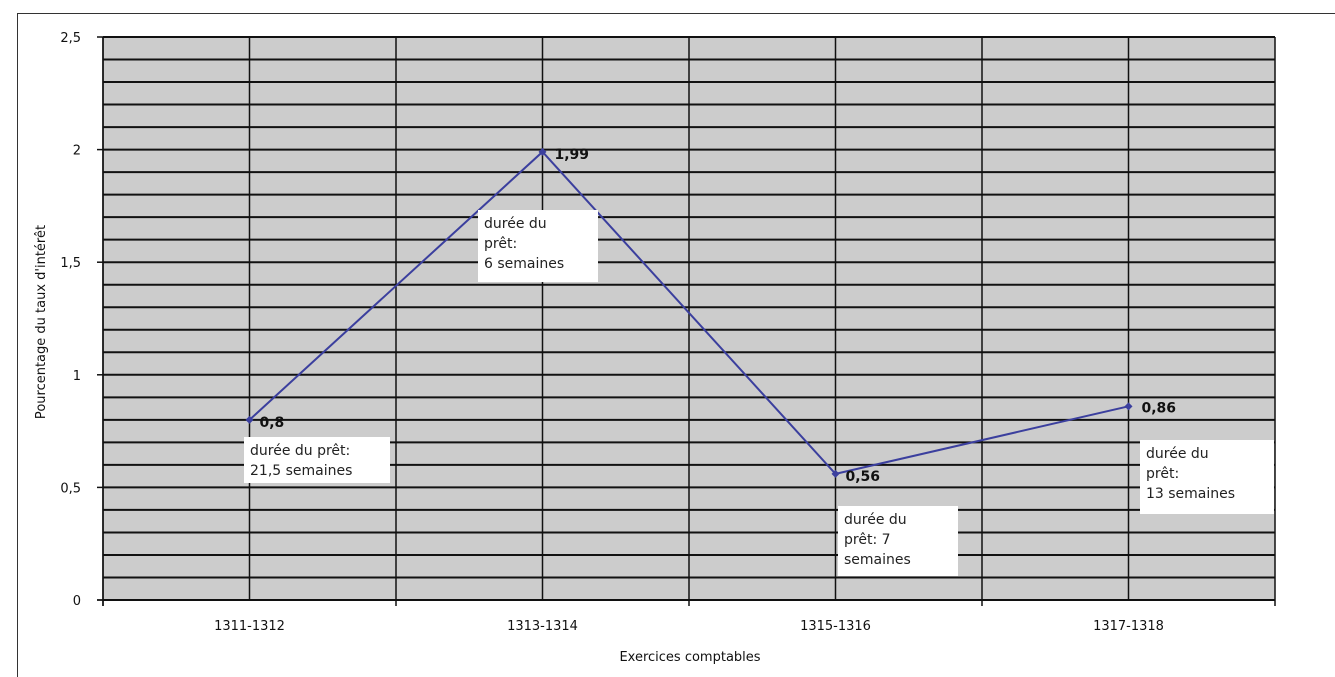 Image resolution: width=1335 pixels, height=677 pixels. What do you see at coordinates (41, 322) in the screenshot?
I see `y-axis-title: Pourcentage du taux d'intérêt` at bounding box center [41, 322].